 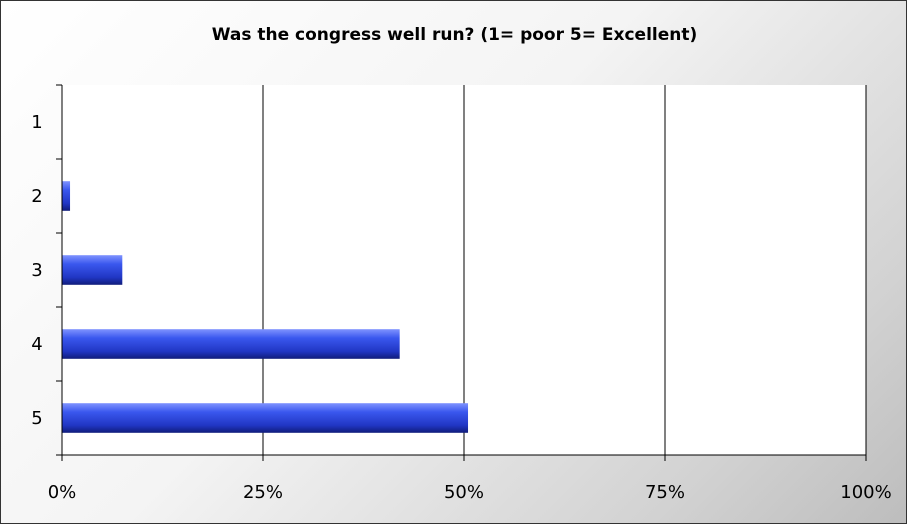 What do you see at coordinates (36, 196) in the screenshot?
I see `y-tick-label: 2` at bounding box center [36, 196].